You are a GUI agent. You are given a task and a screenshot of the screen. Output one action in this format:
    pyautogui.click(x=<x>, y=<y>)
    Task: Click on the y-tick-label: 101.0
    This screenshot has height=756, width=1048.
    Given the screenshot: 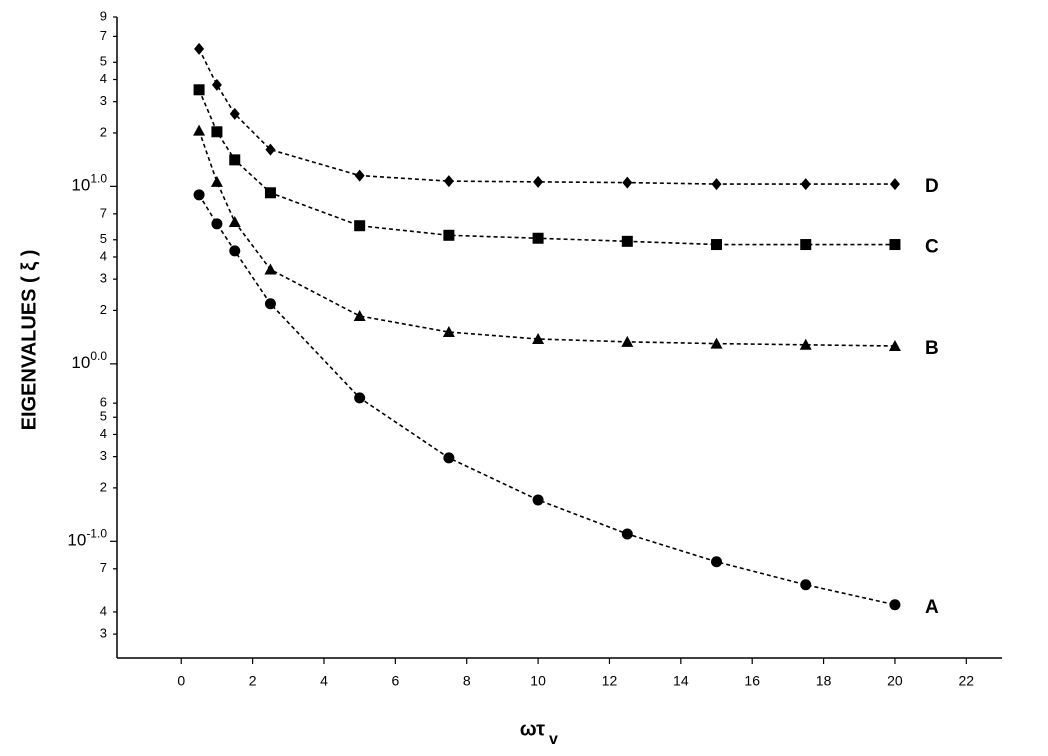 What is the action you would take?
    pyautogui.click(x=89, y=183)
    